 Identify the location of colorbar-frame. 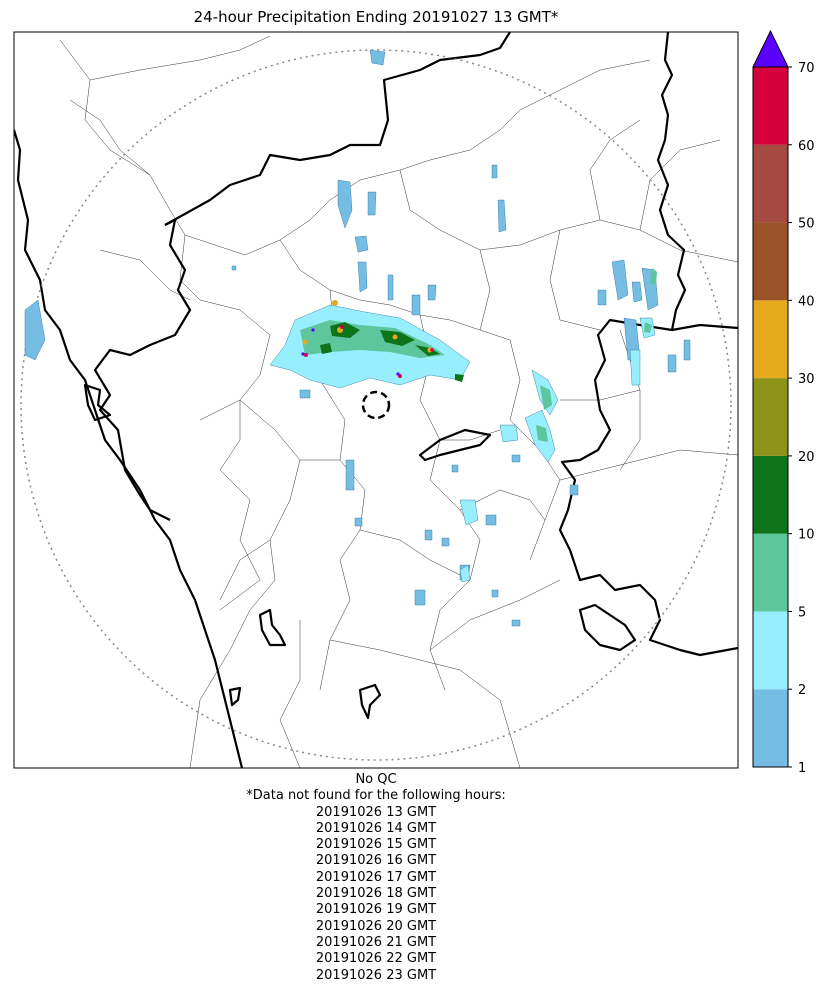
(770, 417).